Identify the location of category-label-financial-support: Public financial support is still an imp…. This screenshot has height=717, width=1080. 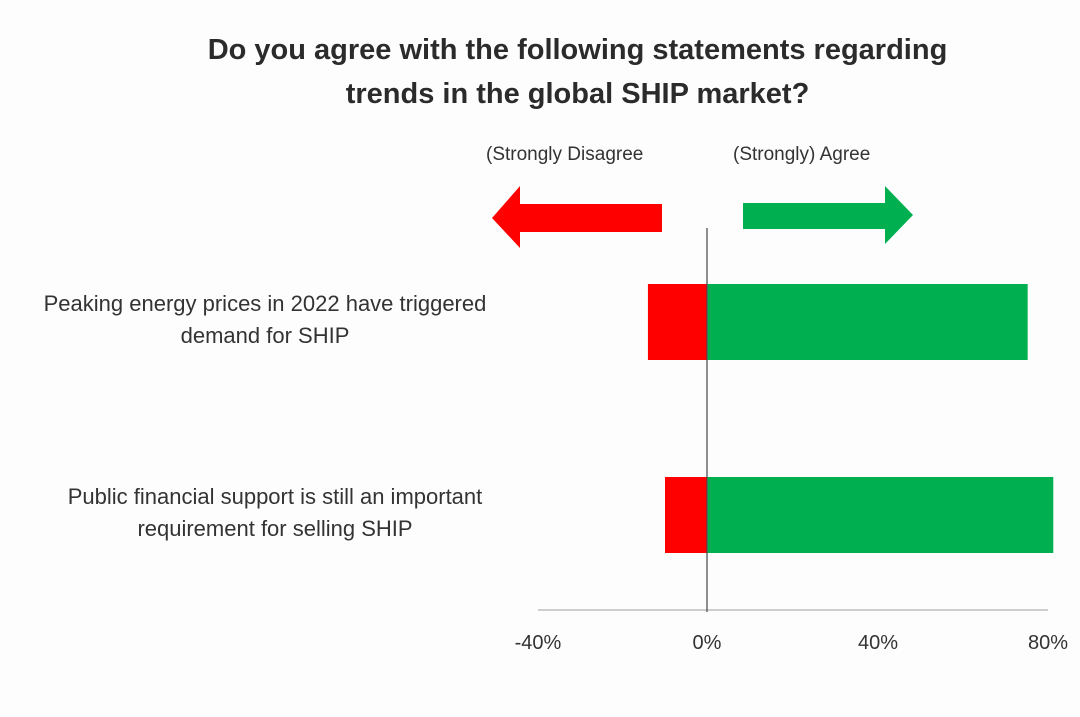
(275, 513).